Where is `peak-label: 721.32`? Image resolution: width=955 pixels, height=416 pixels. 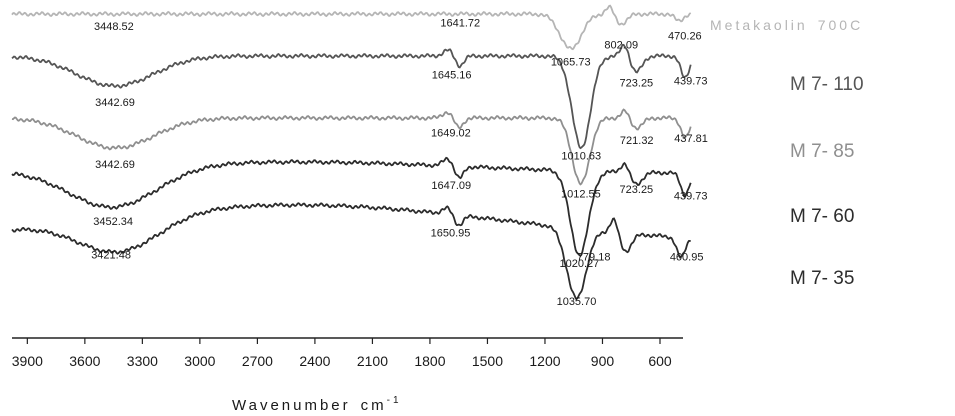
peak-label: 721.32 is located at coordinates (637, 141).